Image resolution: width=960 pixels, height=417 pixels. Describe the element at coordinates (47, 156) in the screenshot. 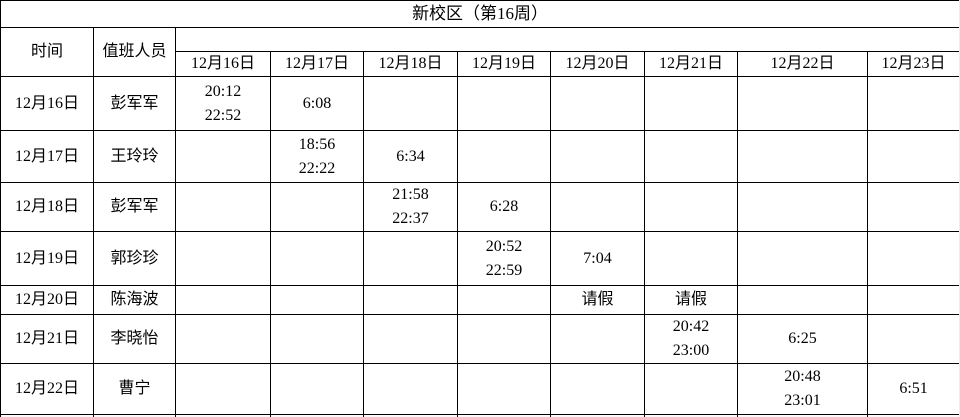

I see `row-date: 12月17日` at that location.